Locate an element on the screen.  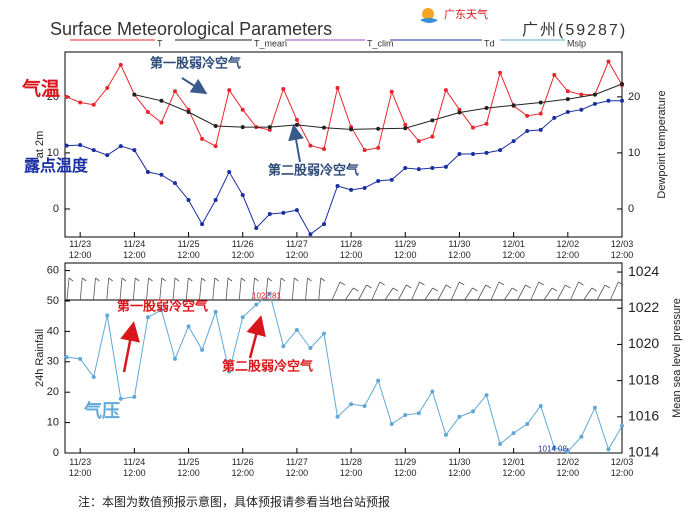
y-axis-label: 24h Rainfall is located at coordinates (40, 358).